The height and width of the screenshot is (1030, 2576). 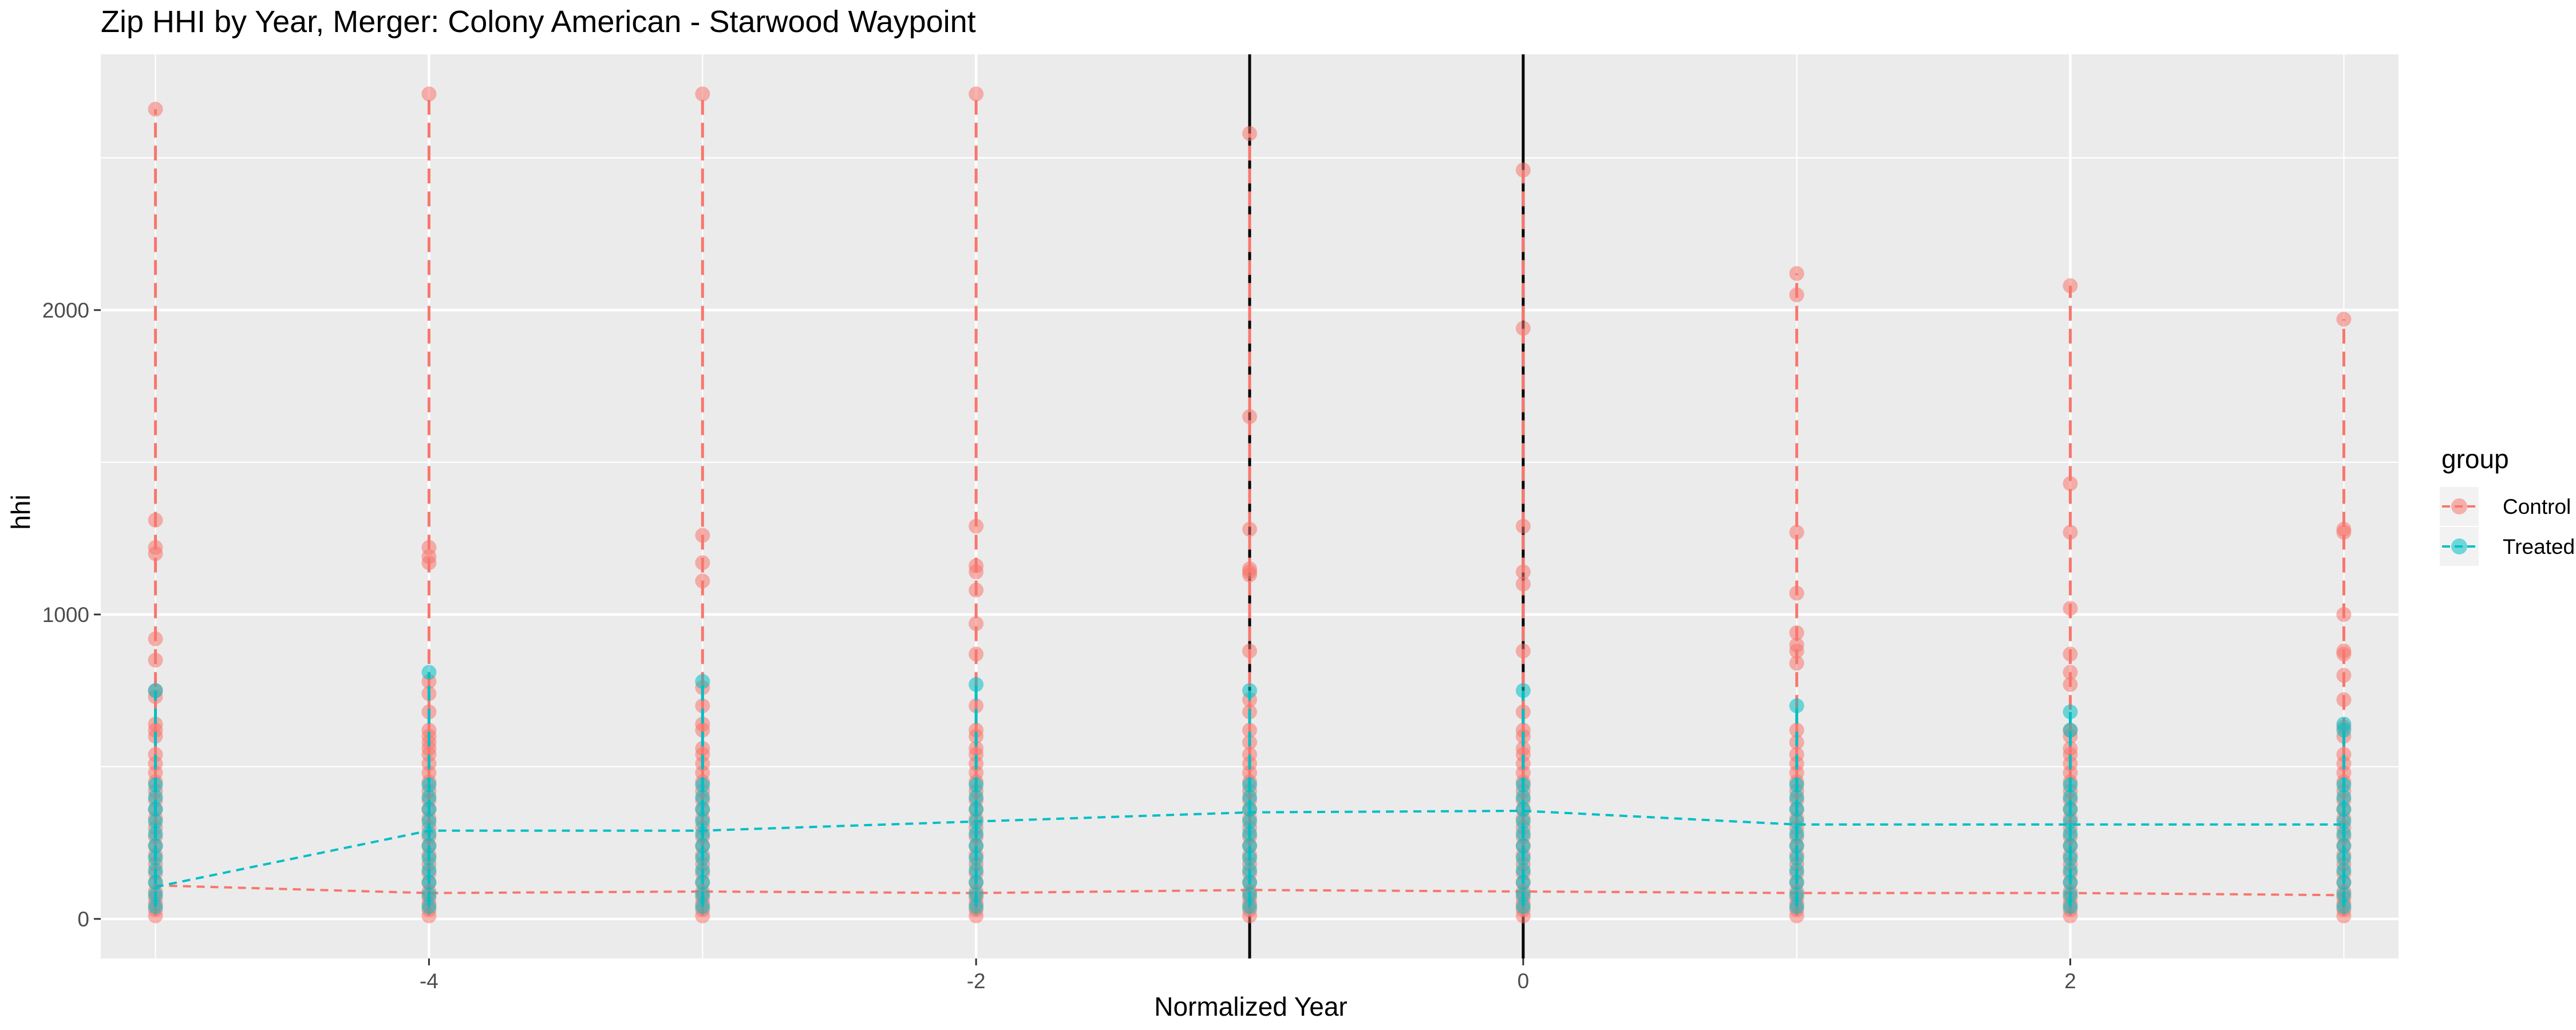 What do you see at coordinates (2475, 459) in the screenshot?
I see `legend-title: group` at bounding box center [2475, 459].